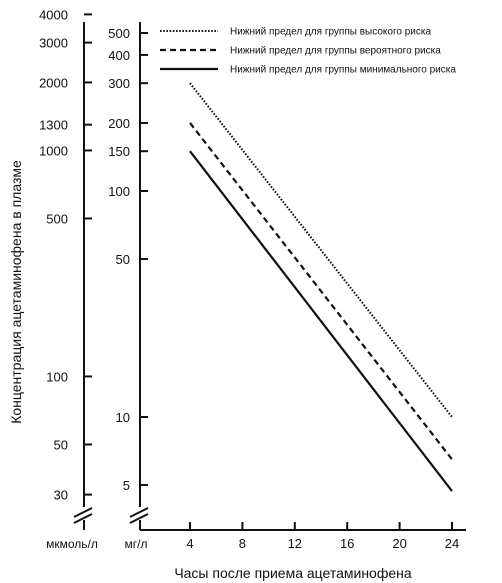 The height and width of the screenshot is (583, 502). What do you see at coordinates (53, 82) in the screenshot?
I see `umol-tick-label-6: 2000` at bounding box center [53, 82].